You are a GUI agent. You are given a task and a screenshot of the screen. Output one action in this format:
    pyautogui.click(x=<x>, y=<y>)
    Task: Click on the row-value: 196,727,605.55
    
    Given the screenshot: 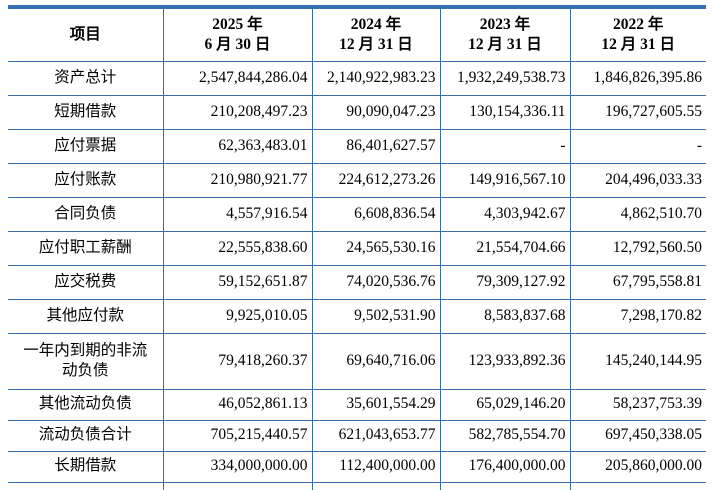 What is the action you would take?
    pyautogui.click(x=638, y=112)
    